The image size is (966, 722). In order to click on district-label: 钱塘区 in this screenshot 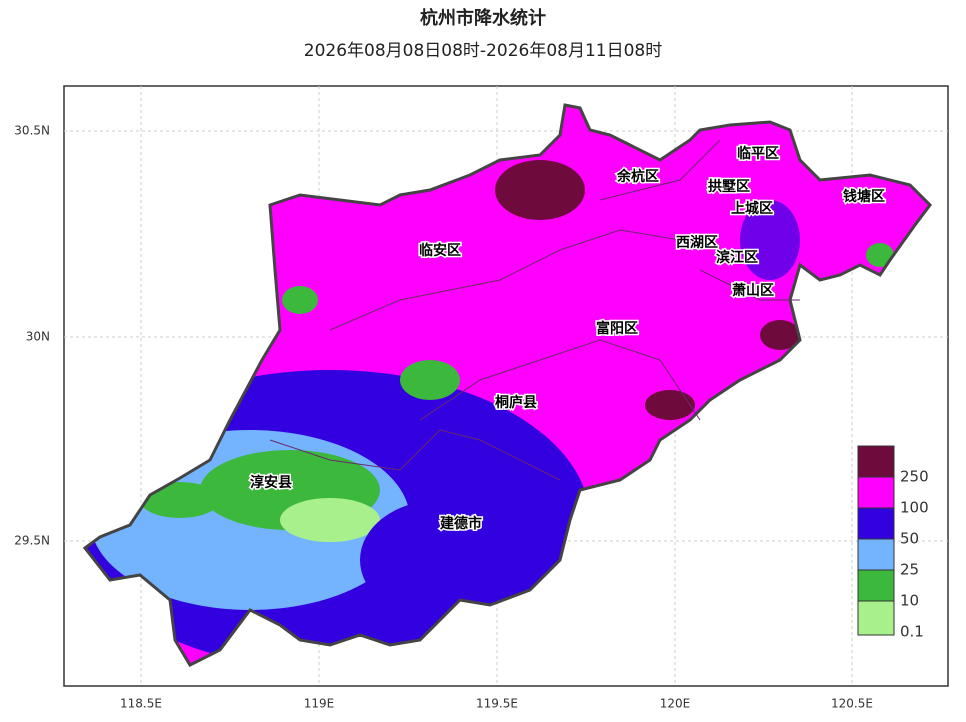, I will do `click(864, 196)`.